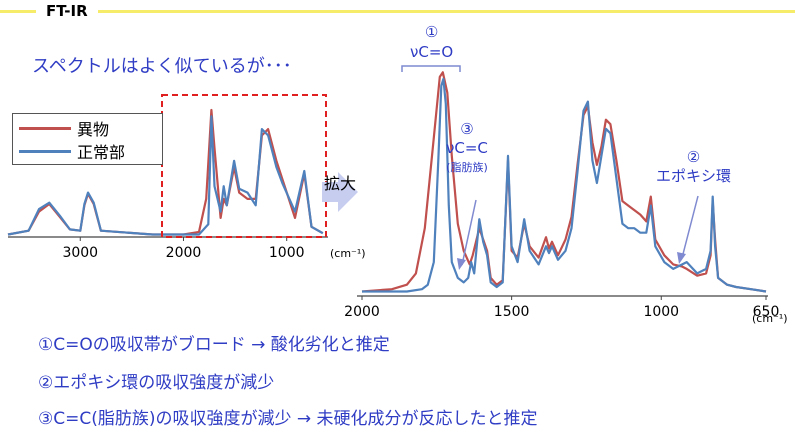 This screenshot has height=434, width=795. Describe the element at coordinates (694, 176) in the screenshot. I see `annotation-text: エポキシ環` at that location.